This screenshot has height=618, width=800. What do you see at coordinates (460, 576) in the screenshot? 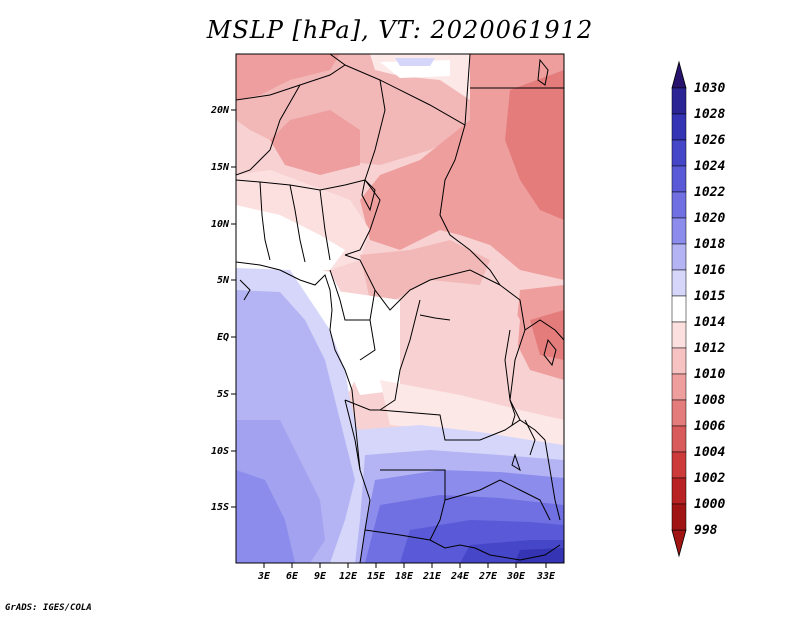
I see `lon-label-24e: 24E` at bounding box center [460, 576].